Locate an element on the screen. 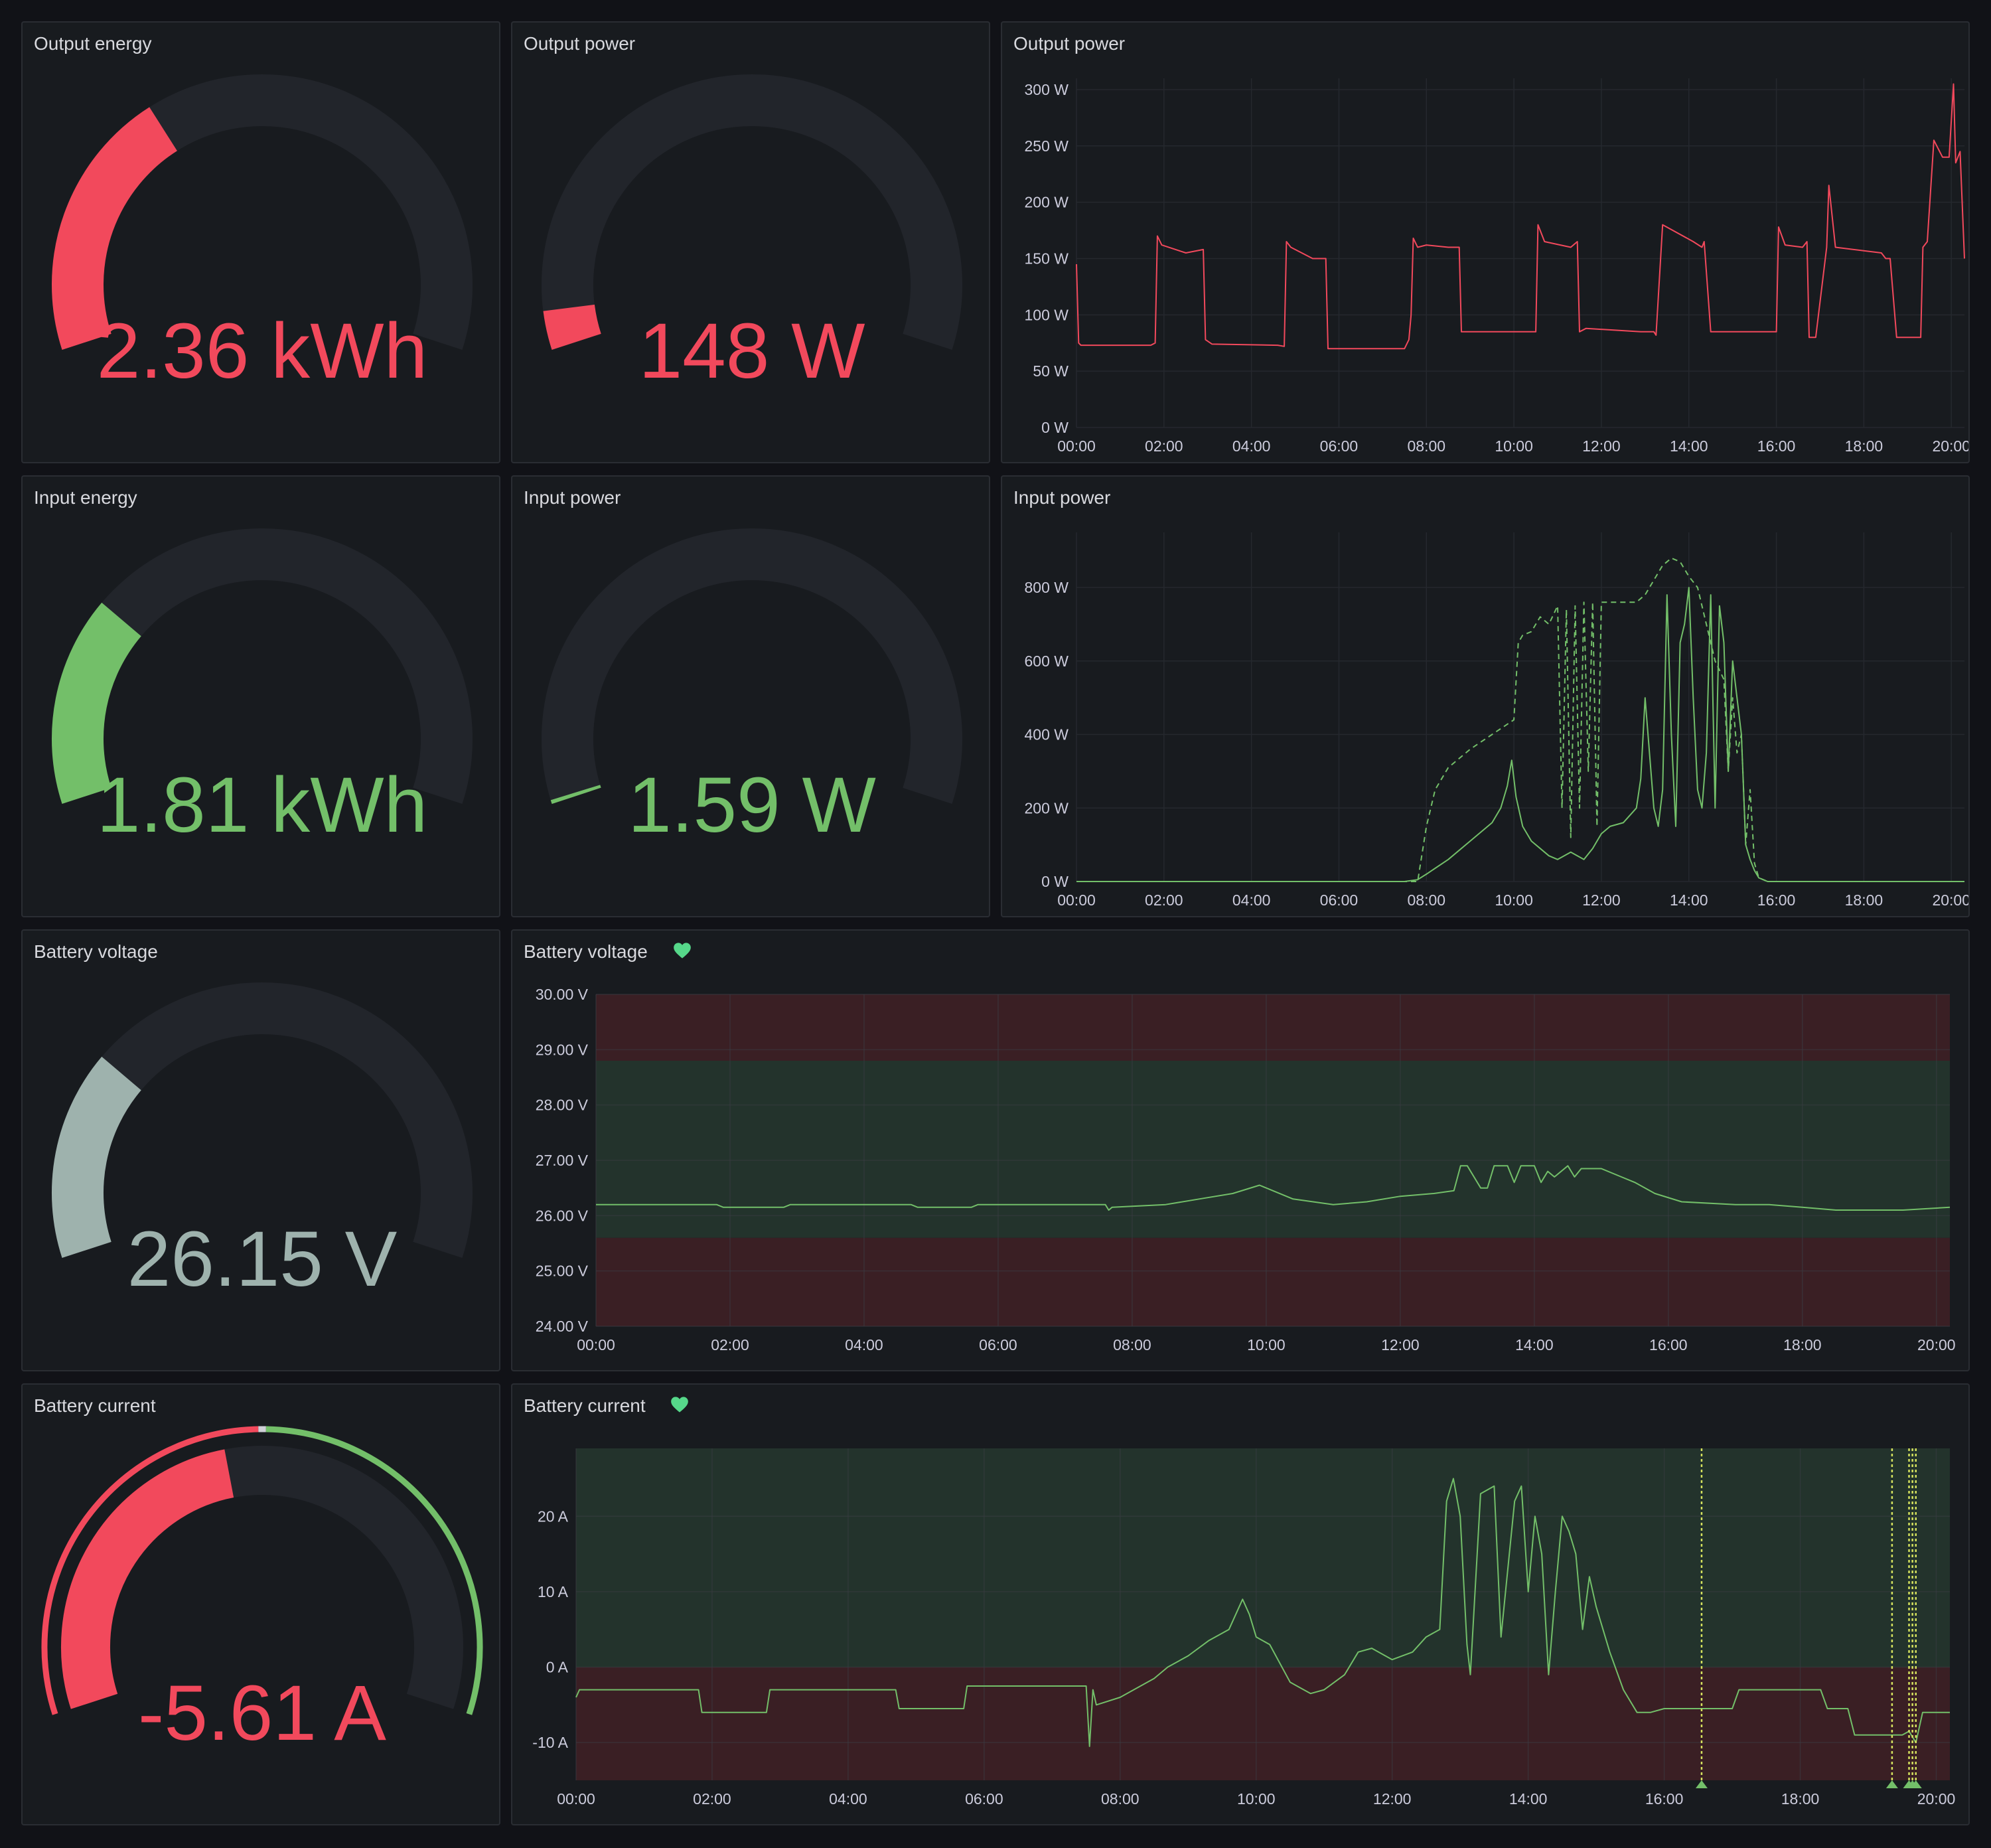 The height and width of the screenshot is (1848, 1991). input-energy-gauge: 1.81 kWh is located at coordinates (262, 688).